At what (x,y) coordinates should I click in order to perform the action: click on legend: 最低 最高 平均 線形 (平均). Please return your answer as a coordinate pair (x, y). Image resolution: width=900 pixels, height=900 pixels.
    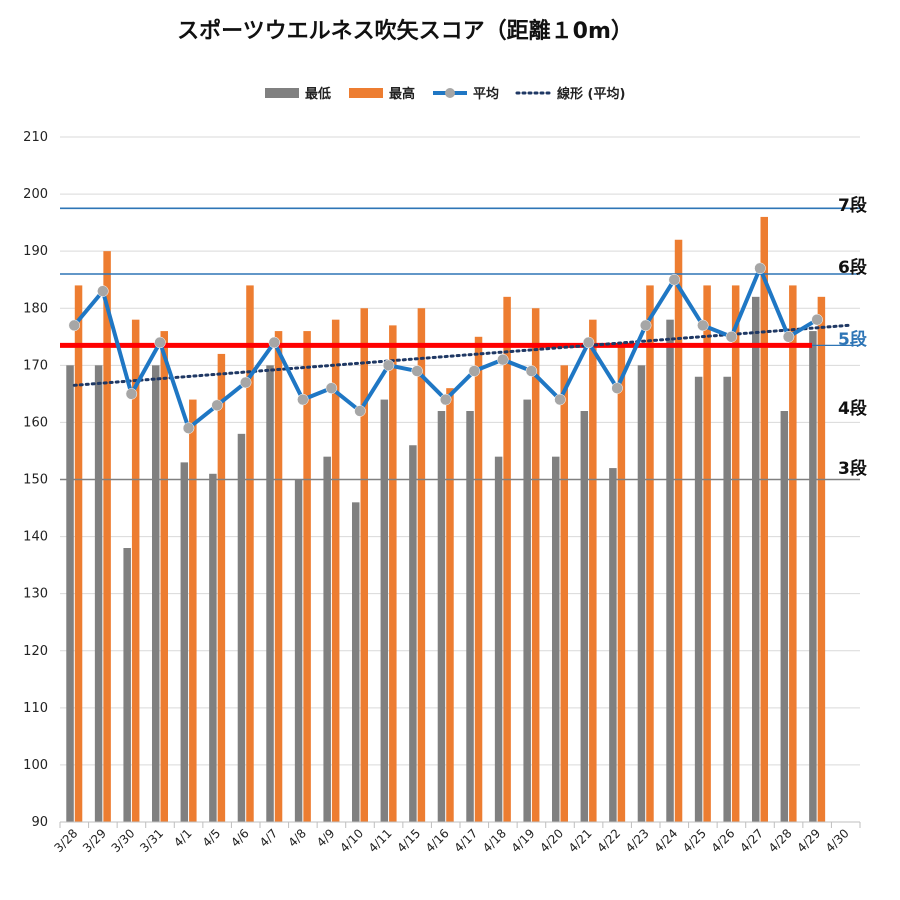
    Looking at the image, I should click on (445, 94).